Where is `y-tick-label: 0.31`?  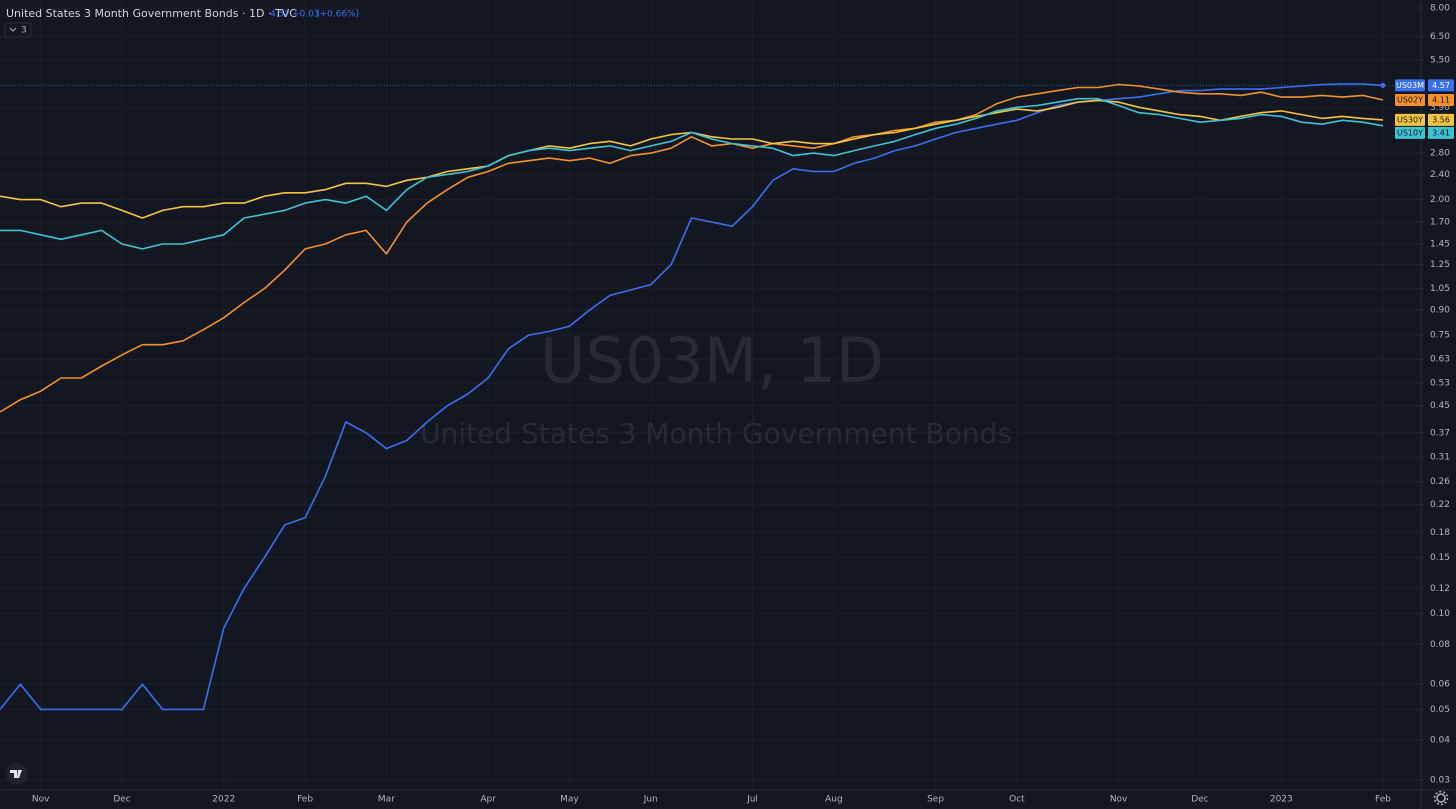
y-tick-label: 0.31 is located at coordinates (1440, 458).